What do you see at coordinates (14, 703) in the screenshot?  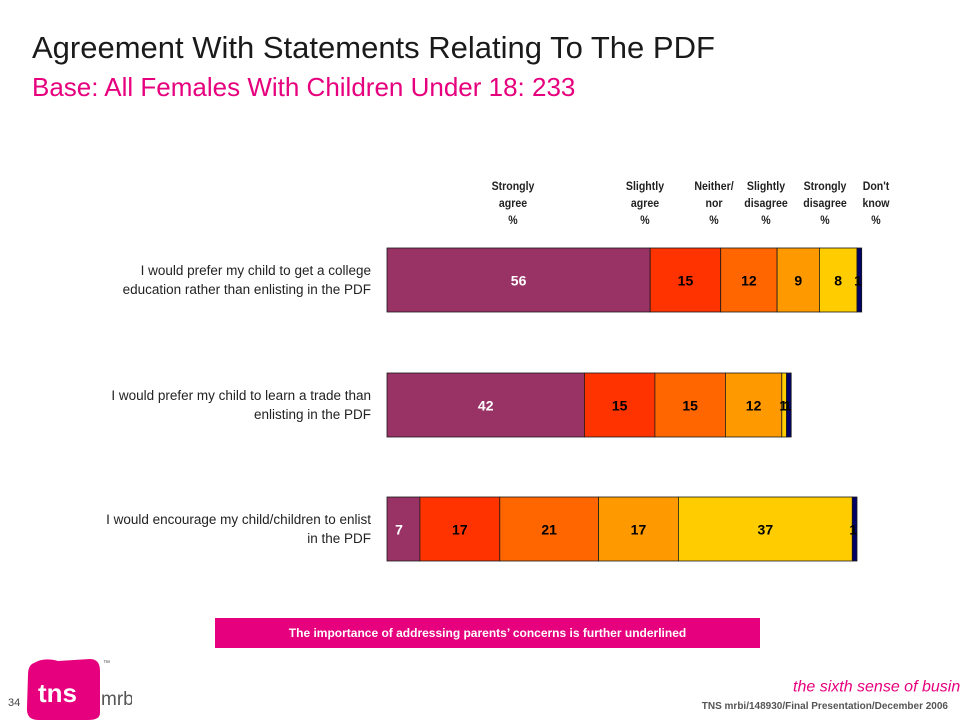 I see `page-number: 34` at bounding box center [14, 703].